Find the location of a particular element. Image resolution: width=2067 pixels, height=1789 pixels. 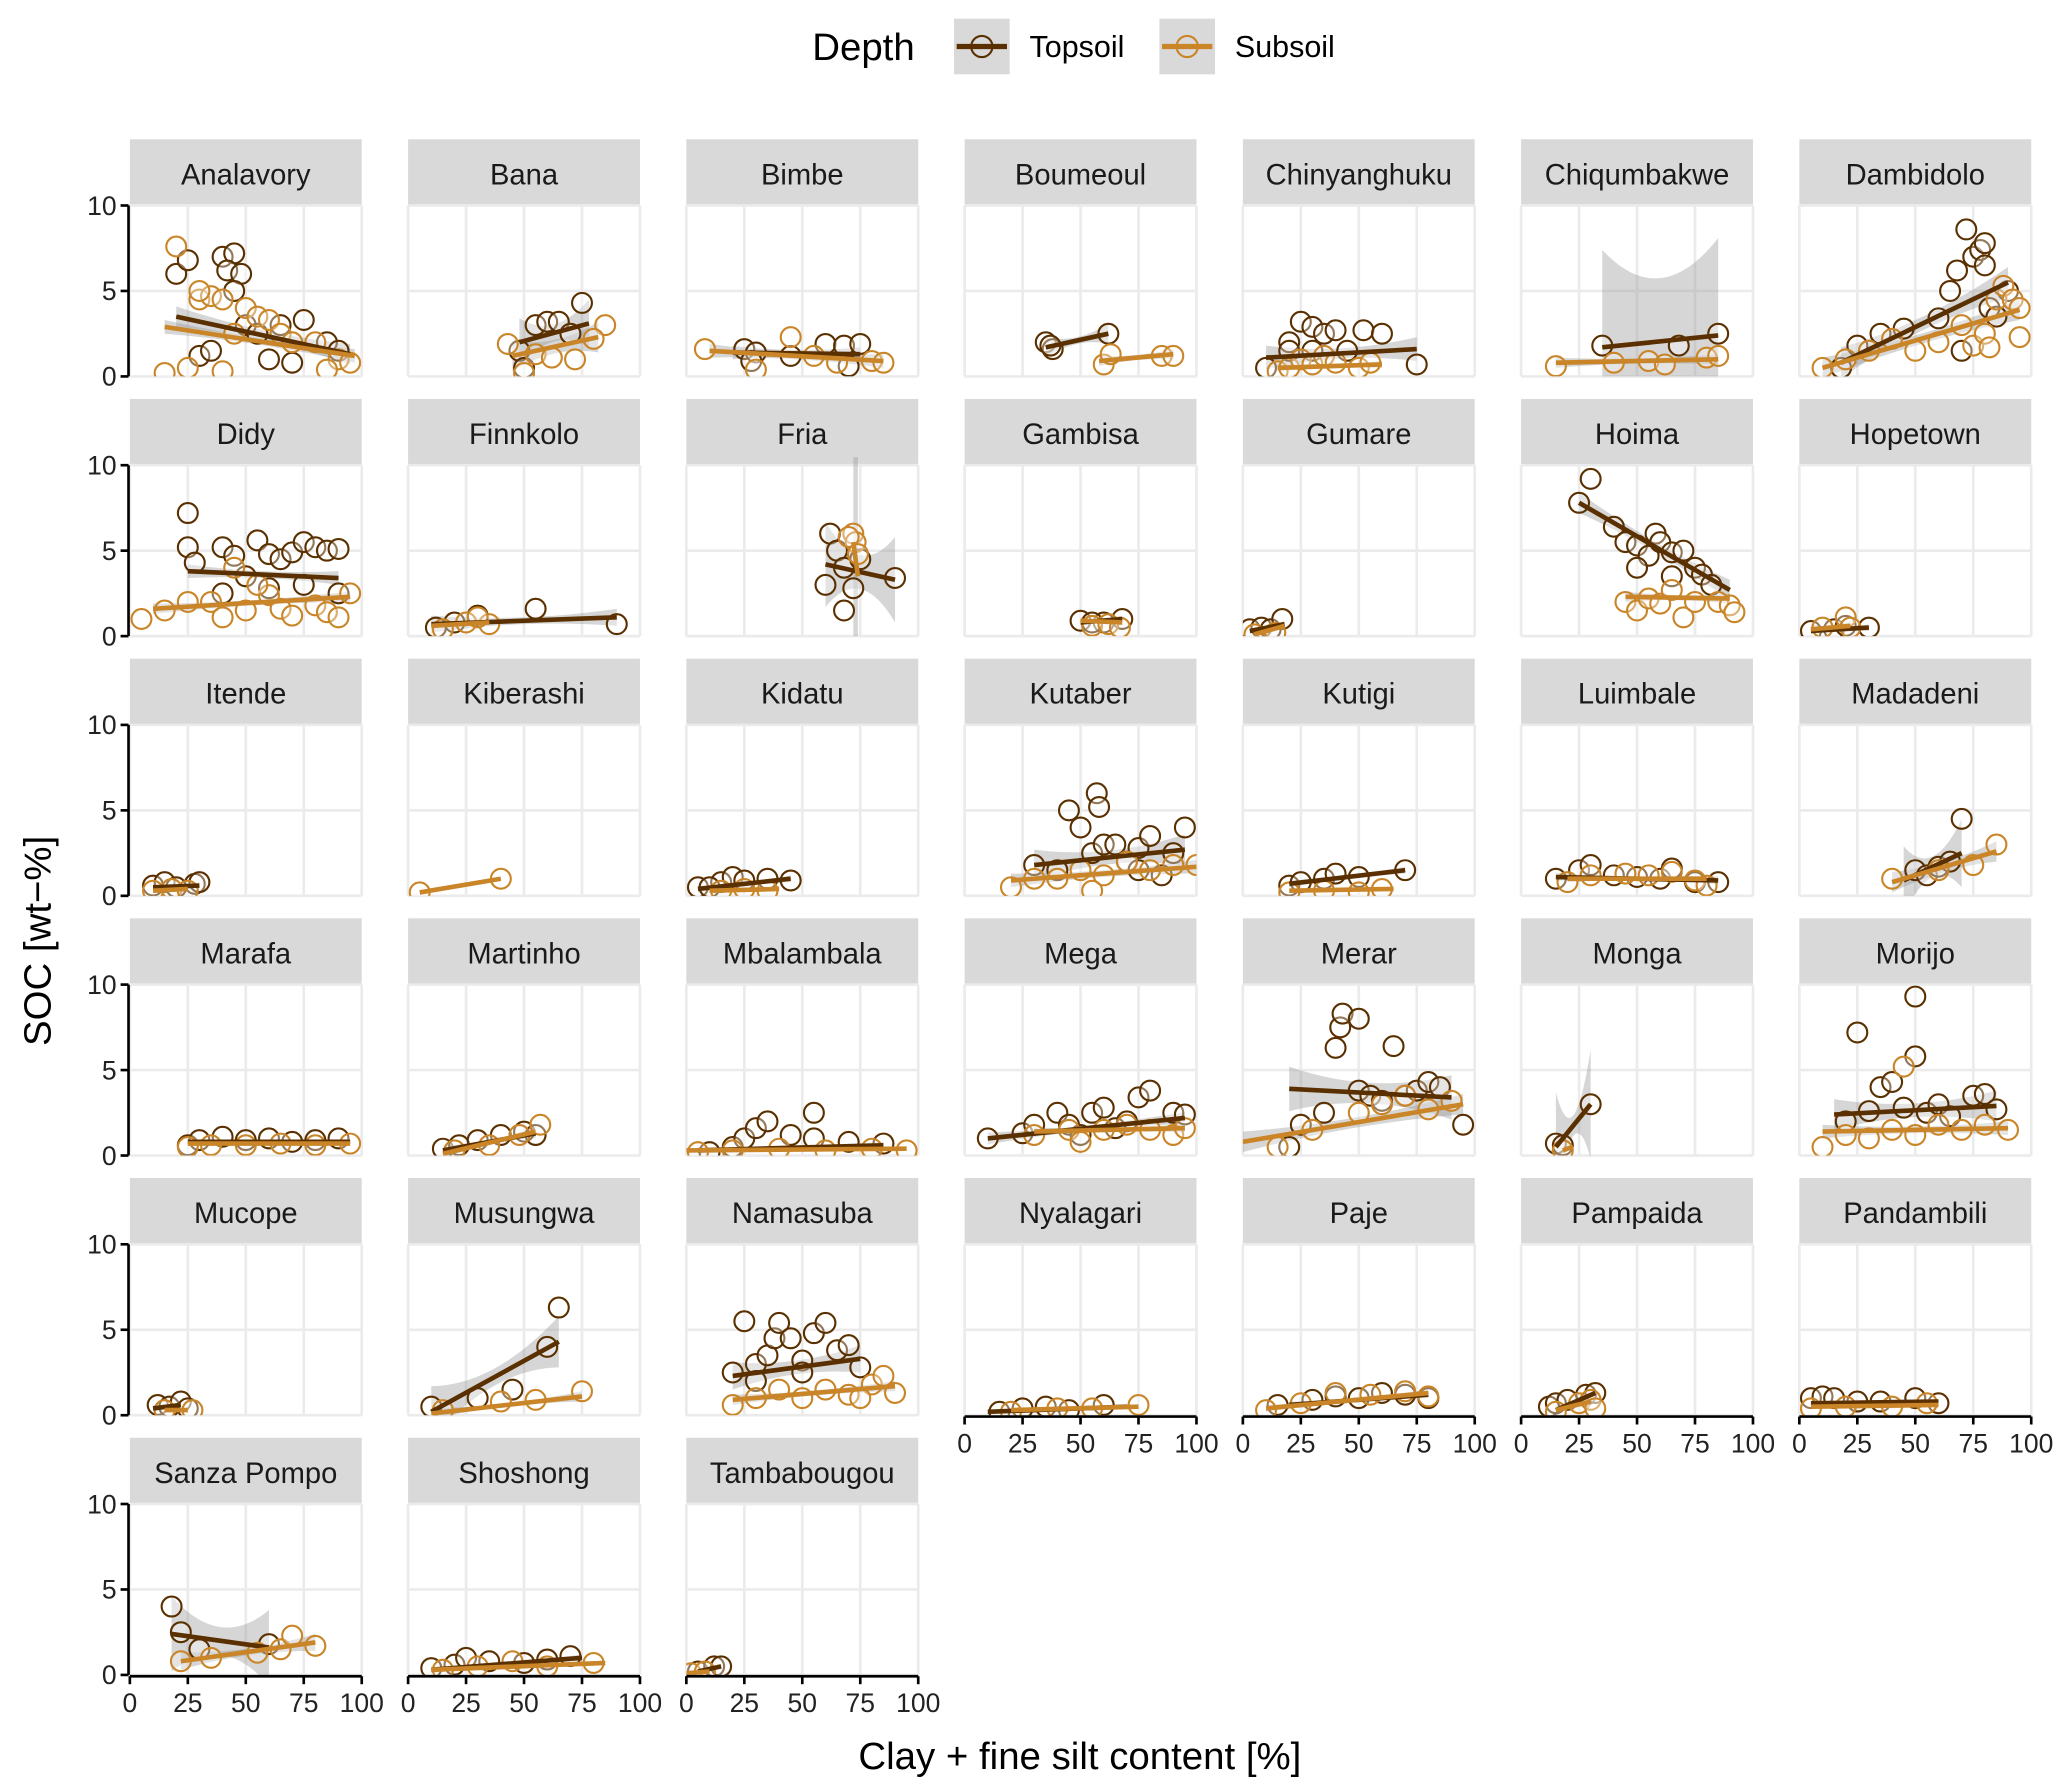

legend: Depth Topsoil Subsoil is located at coordinates (1073, 46).